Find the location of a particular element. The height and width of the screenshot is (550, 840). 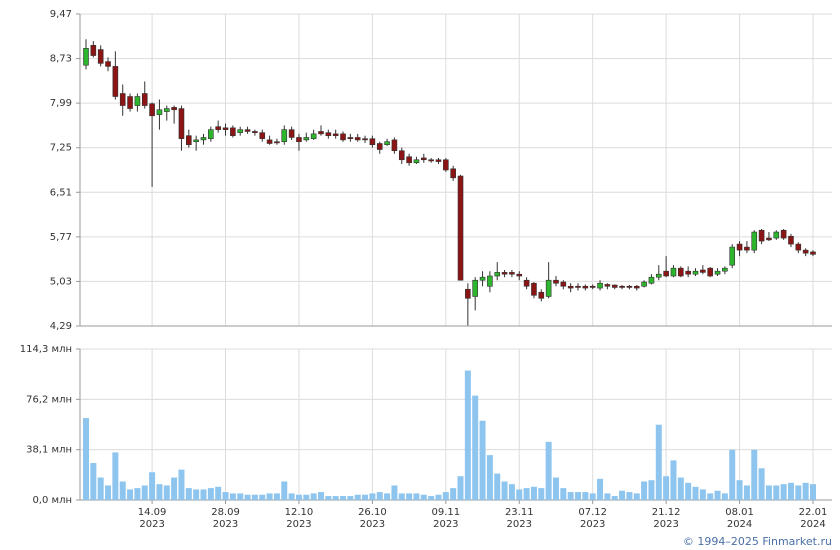

y-tick-label: 7,25 is located at coordinates (61, 148).